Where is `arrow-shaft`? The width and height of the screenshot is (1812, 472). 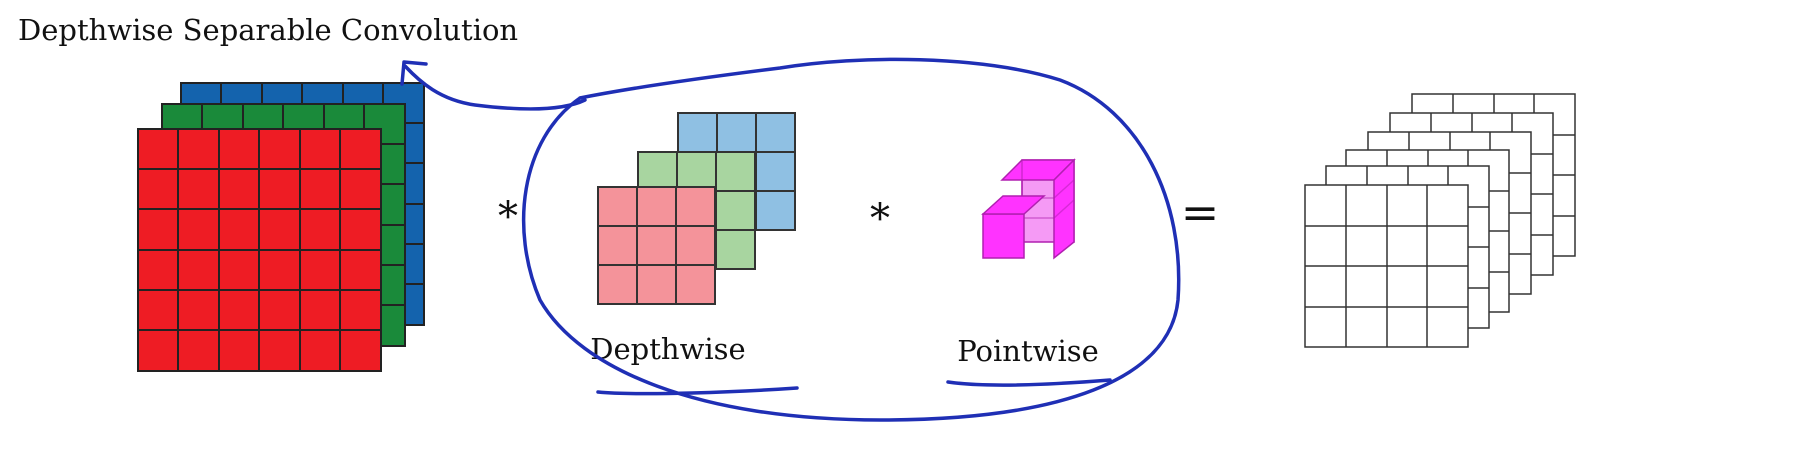 arrow-shaft is located at coordinates (495, 87).